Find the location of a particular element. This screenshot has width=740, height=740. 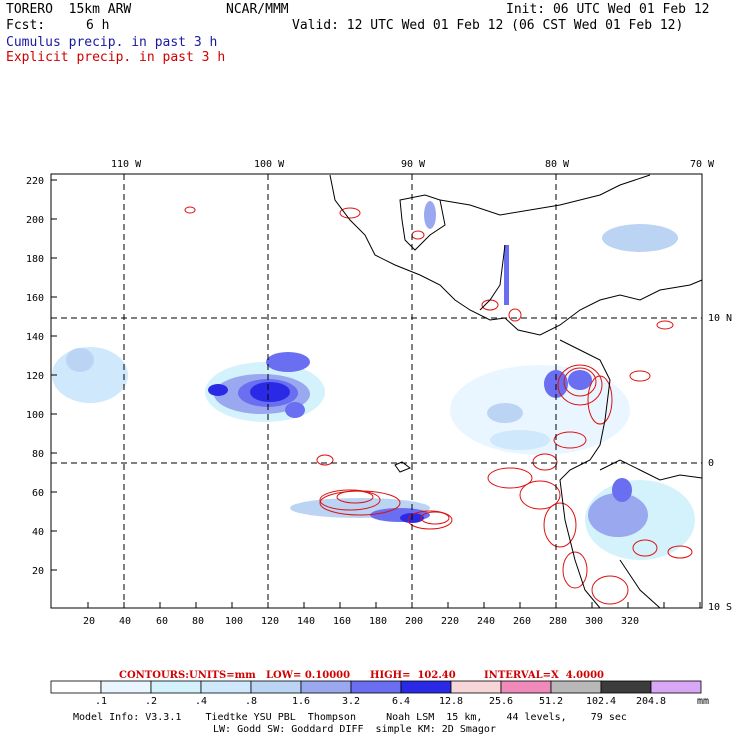

y-tick: 200 is located at coordinates (35, 220).